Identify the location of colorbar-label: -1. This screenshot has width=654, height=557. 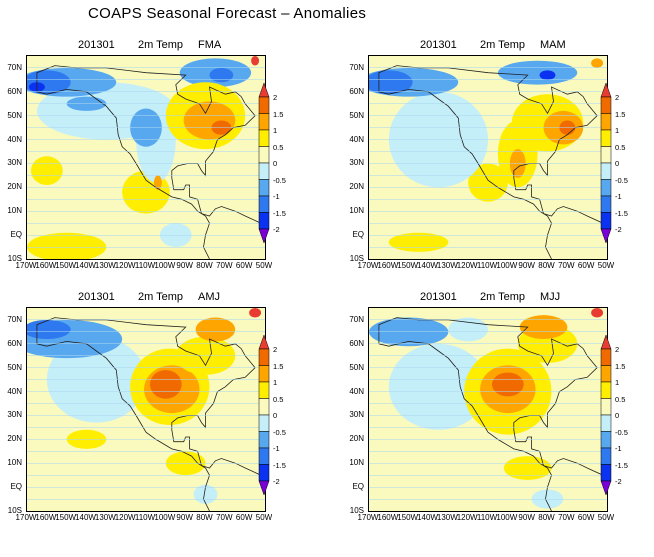
(618, 196).